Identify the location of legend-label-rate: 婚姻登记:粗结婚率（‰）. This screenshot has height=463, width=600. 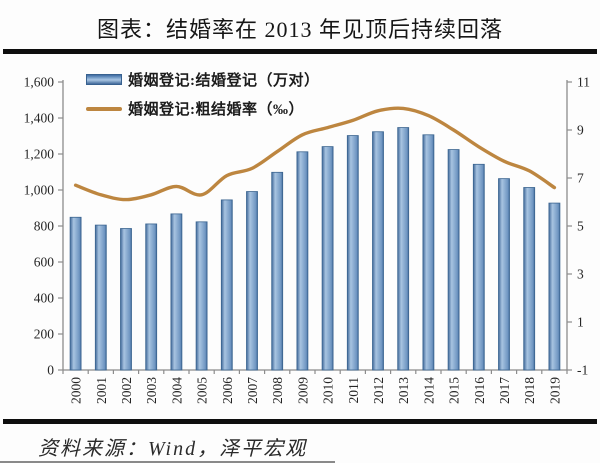
(216, 110).